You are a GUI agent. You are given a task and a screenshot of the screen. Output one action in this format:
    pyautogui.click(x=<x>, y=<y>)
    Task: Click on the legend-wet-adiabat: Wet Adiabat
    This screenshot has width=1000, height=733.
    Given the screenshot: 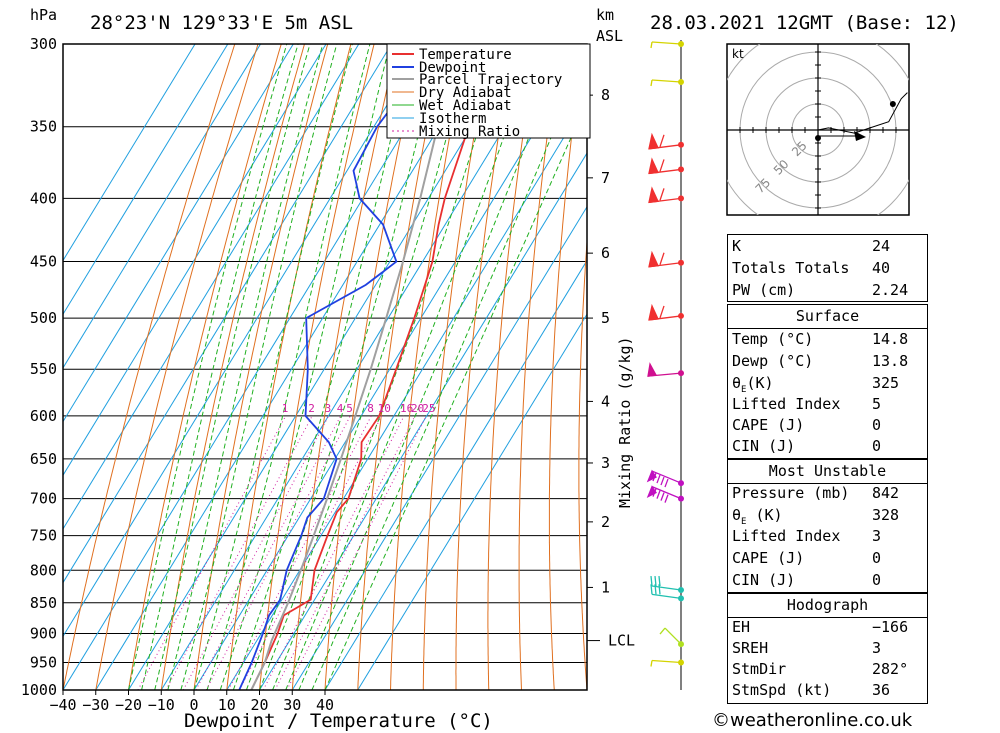 What is the action you would take?
    pyautogui.click(x=465, y=106)
    